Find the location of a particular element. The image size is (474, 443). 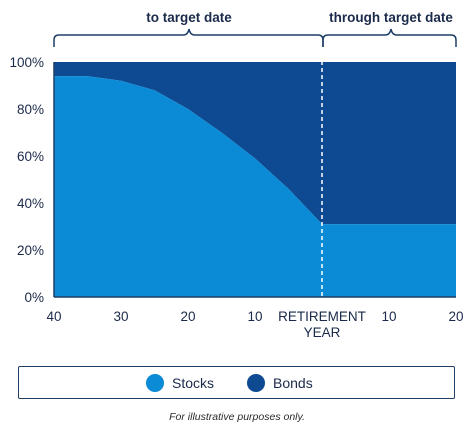

stocks-swatch is located at coordinates (155, 383).